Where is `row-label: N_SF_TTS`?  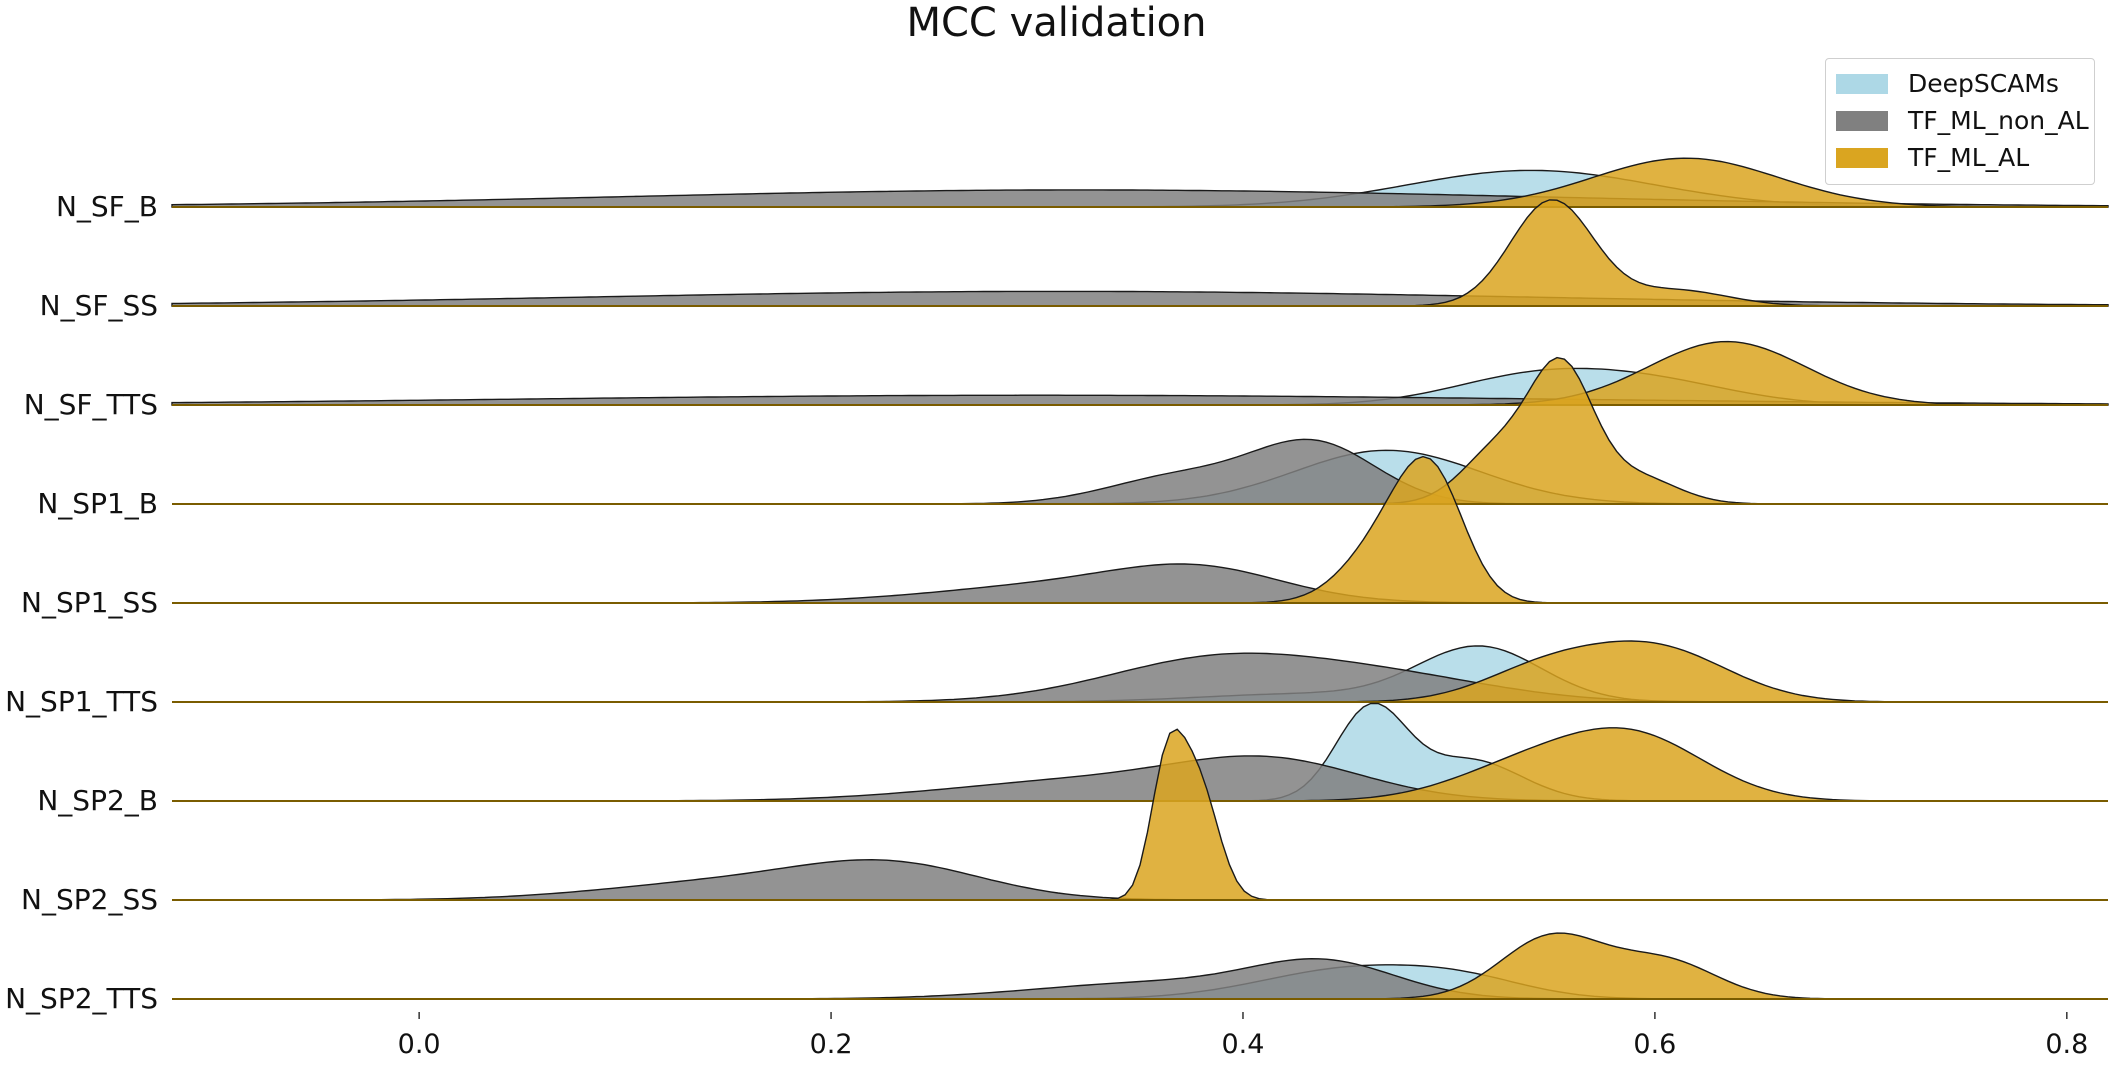
row-label: N_SF_TTS is located at coordinates (91, 404).